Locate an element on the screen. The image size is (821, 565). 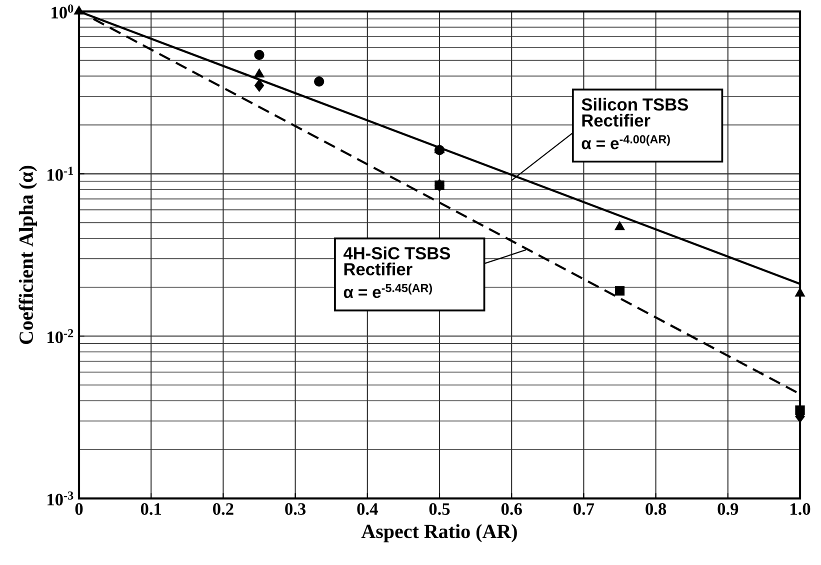
y-axis-title: Coefficient Alpha (α) is located at coordinates (28, 255).